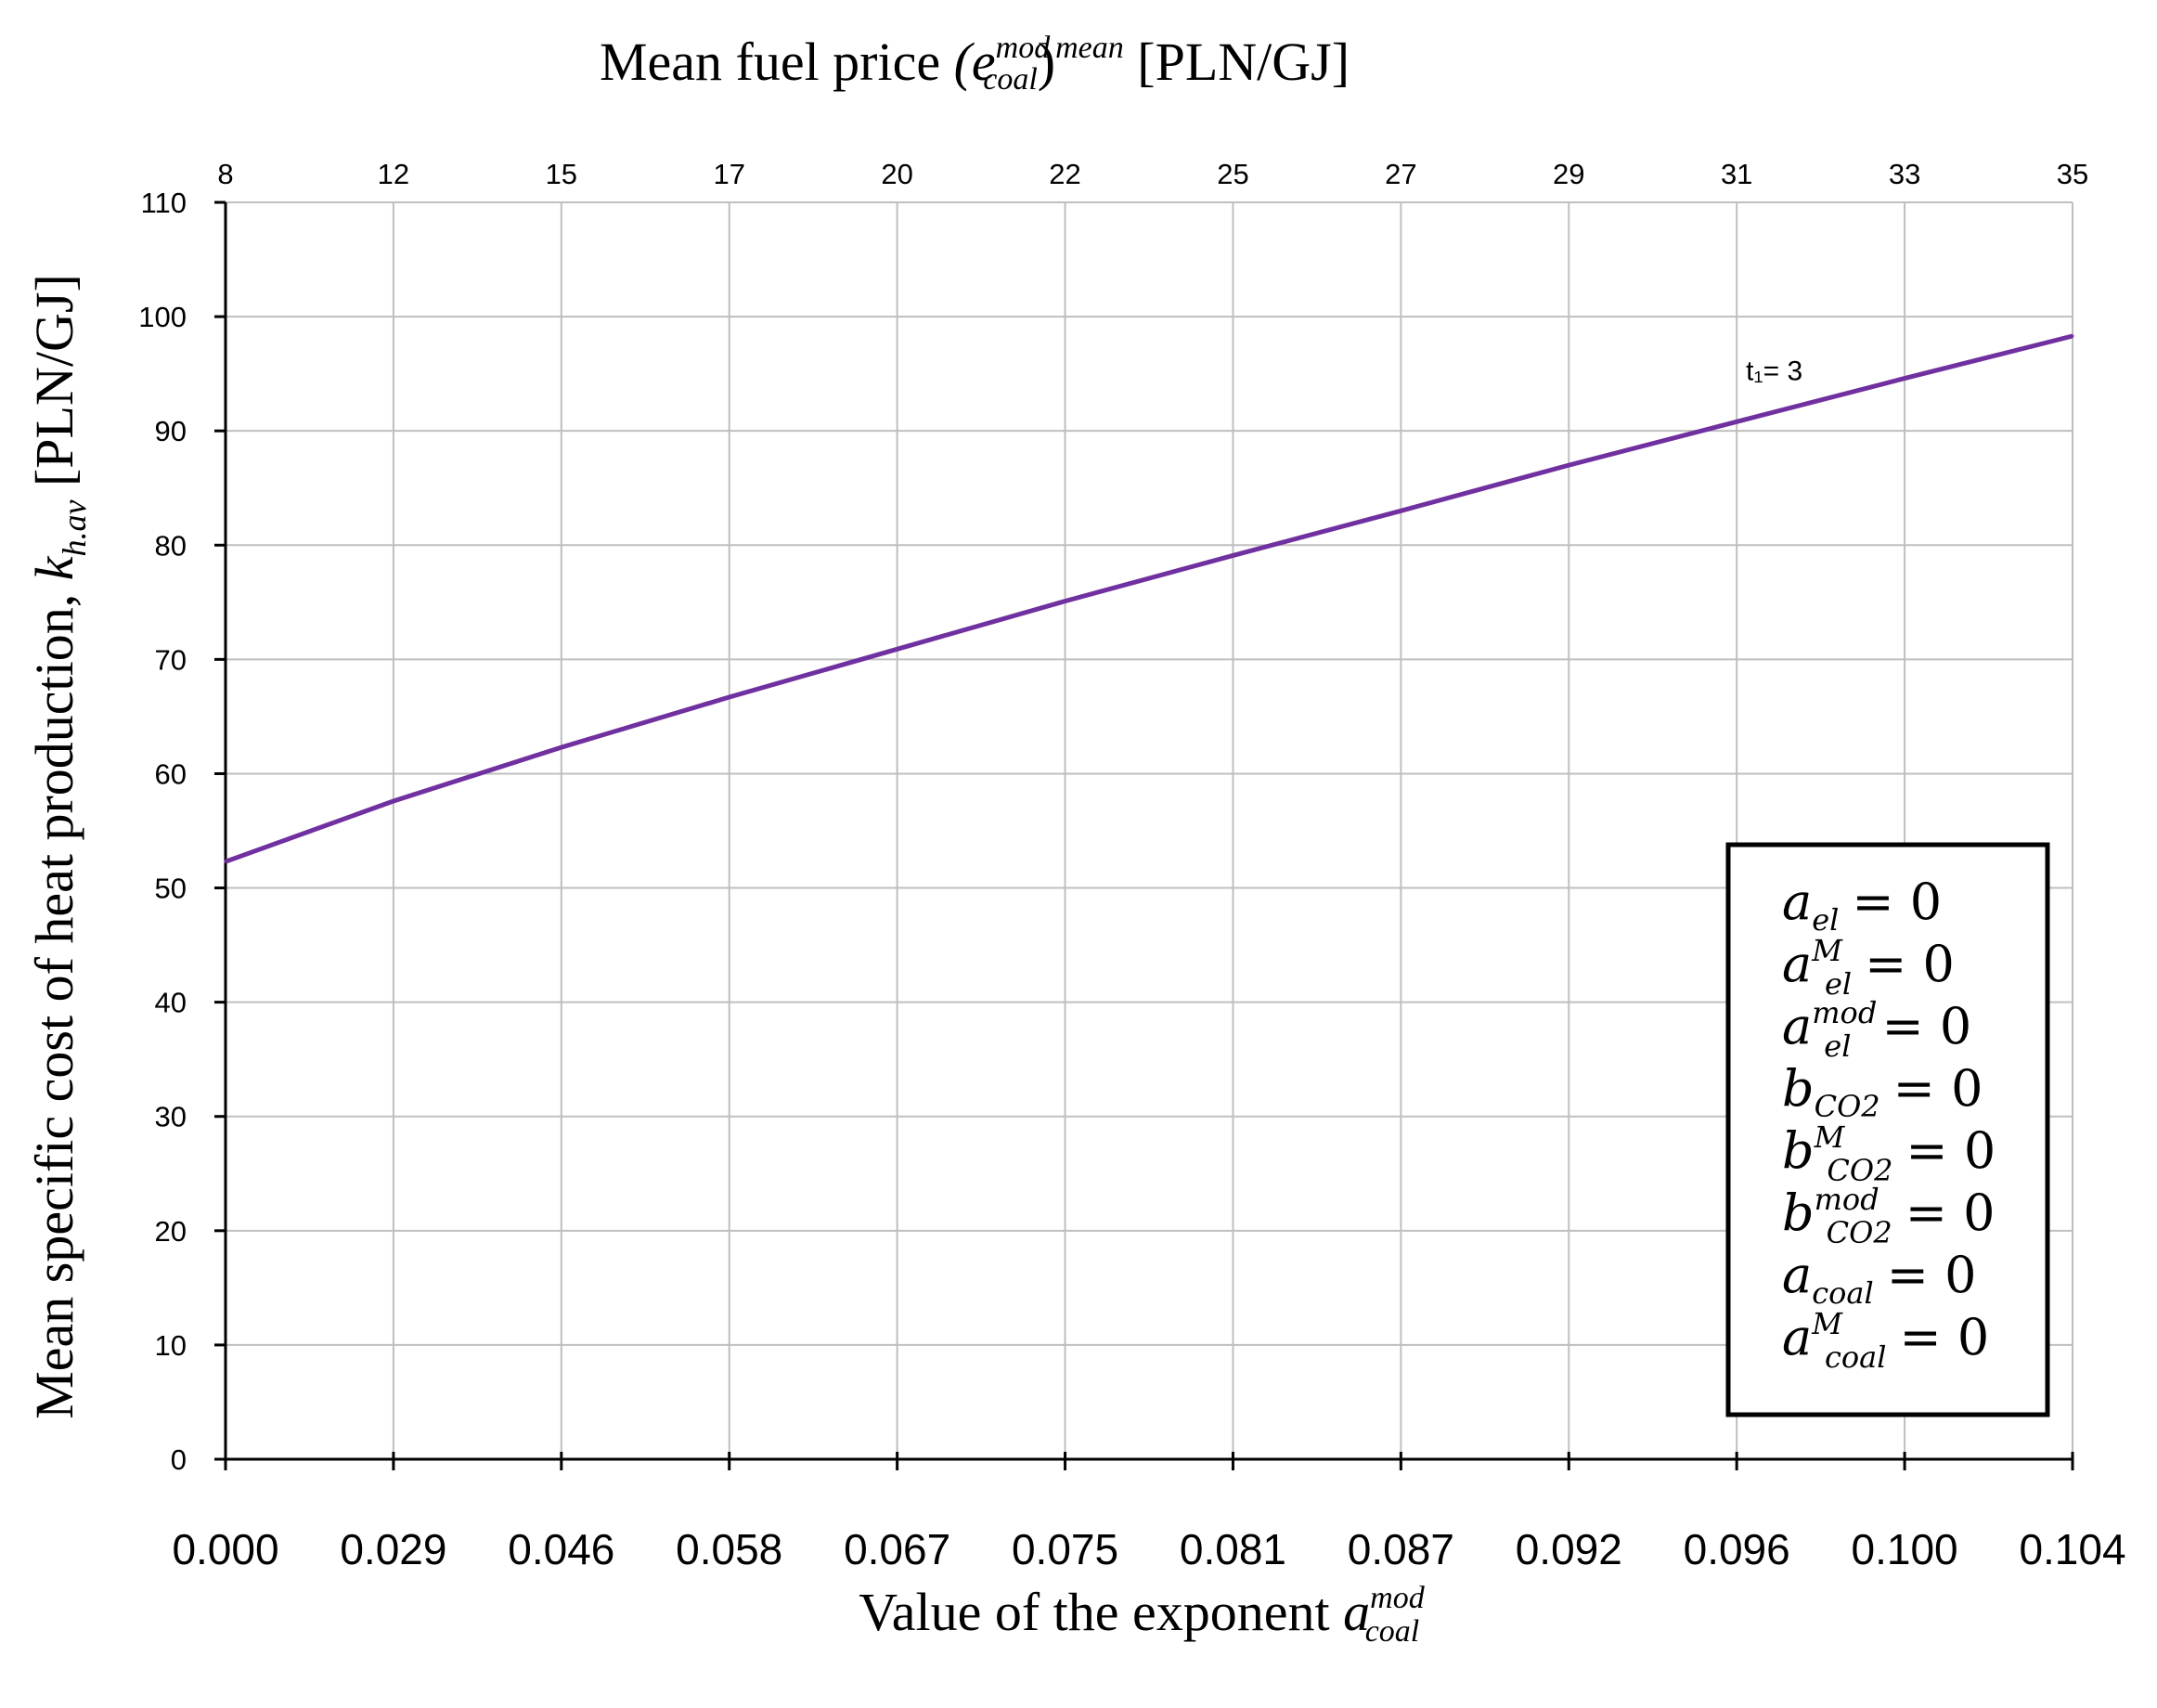  I want to click on top-tick-label: 33, so click(1904, 174).